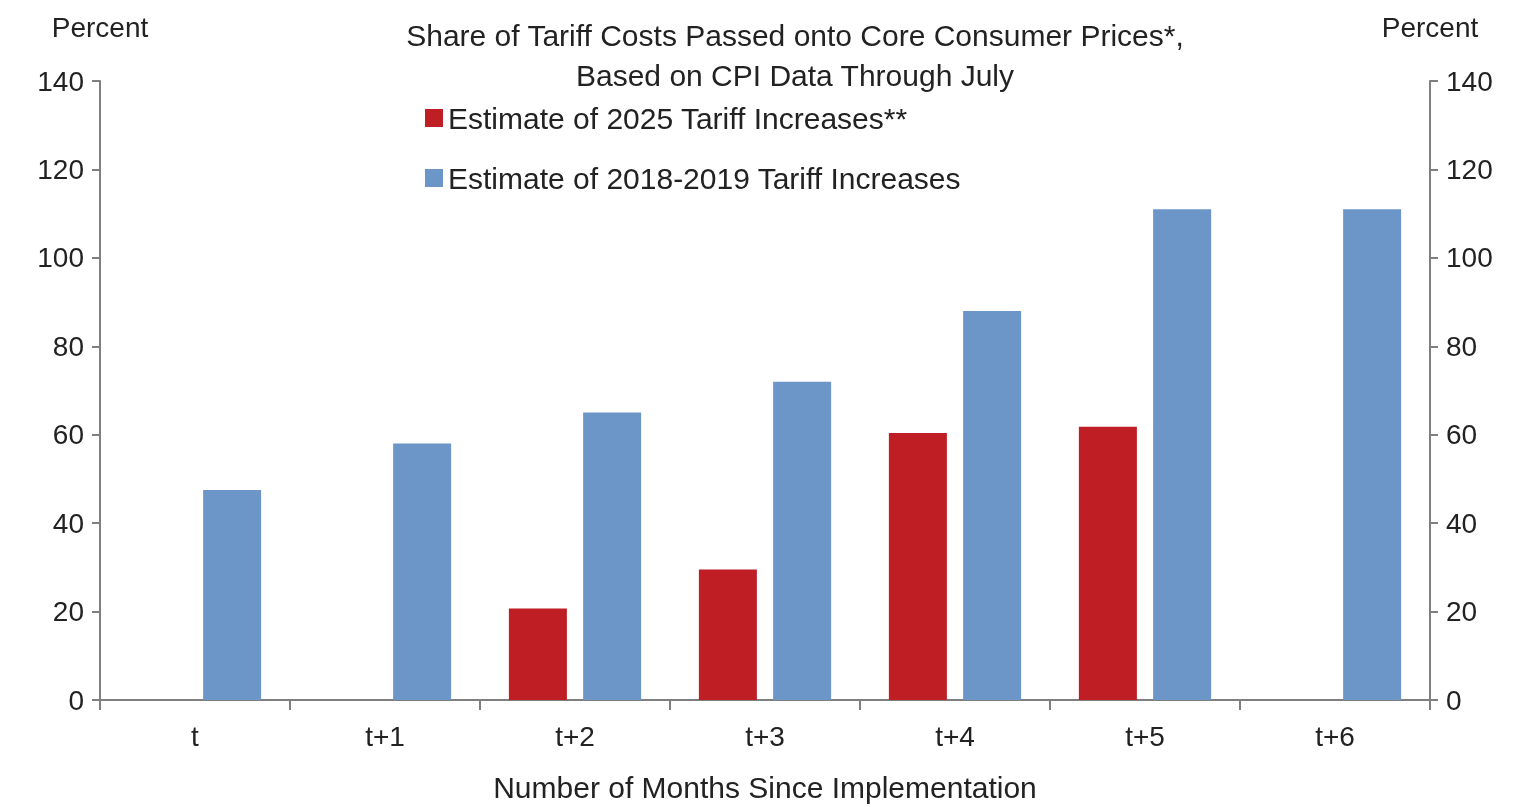 Image resolution: width=1520 pixels, height=807 pixels. I want to click on y2-tick-label: 80, so click(1462, 346).